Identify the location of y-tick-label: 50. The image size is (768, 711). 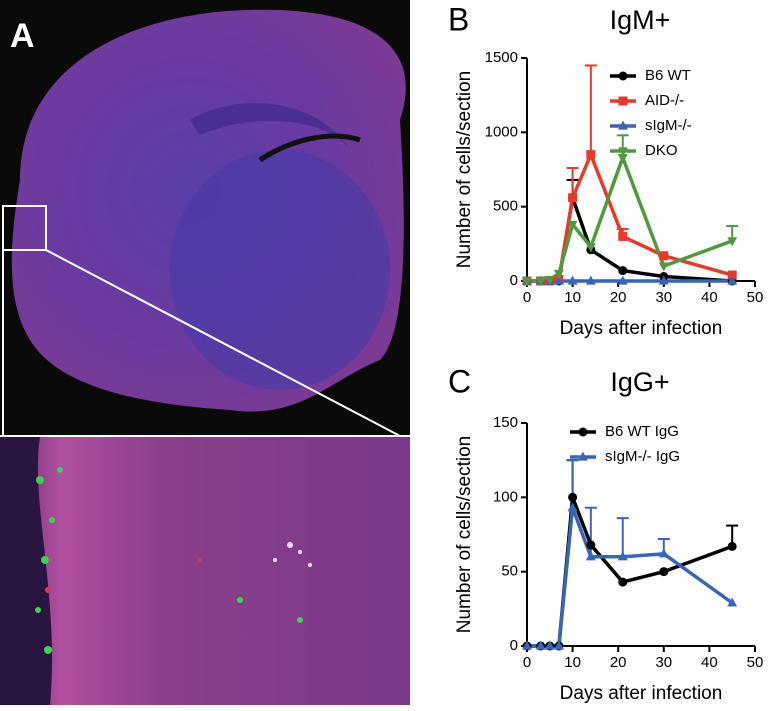
(509, 571).